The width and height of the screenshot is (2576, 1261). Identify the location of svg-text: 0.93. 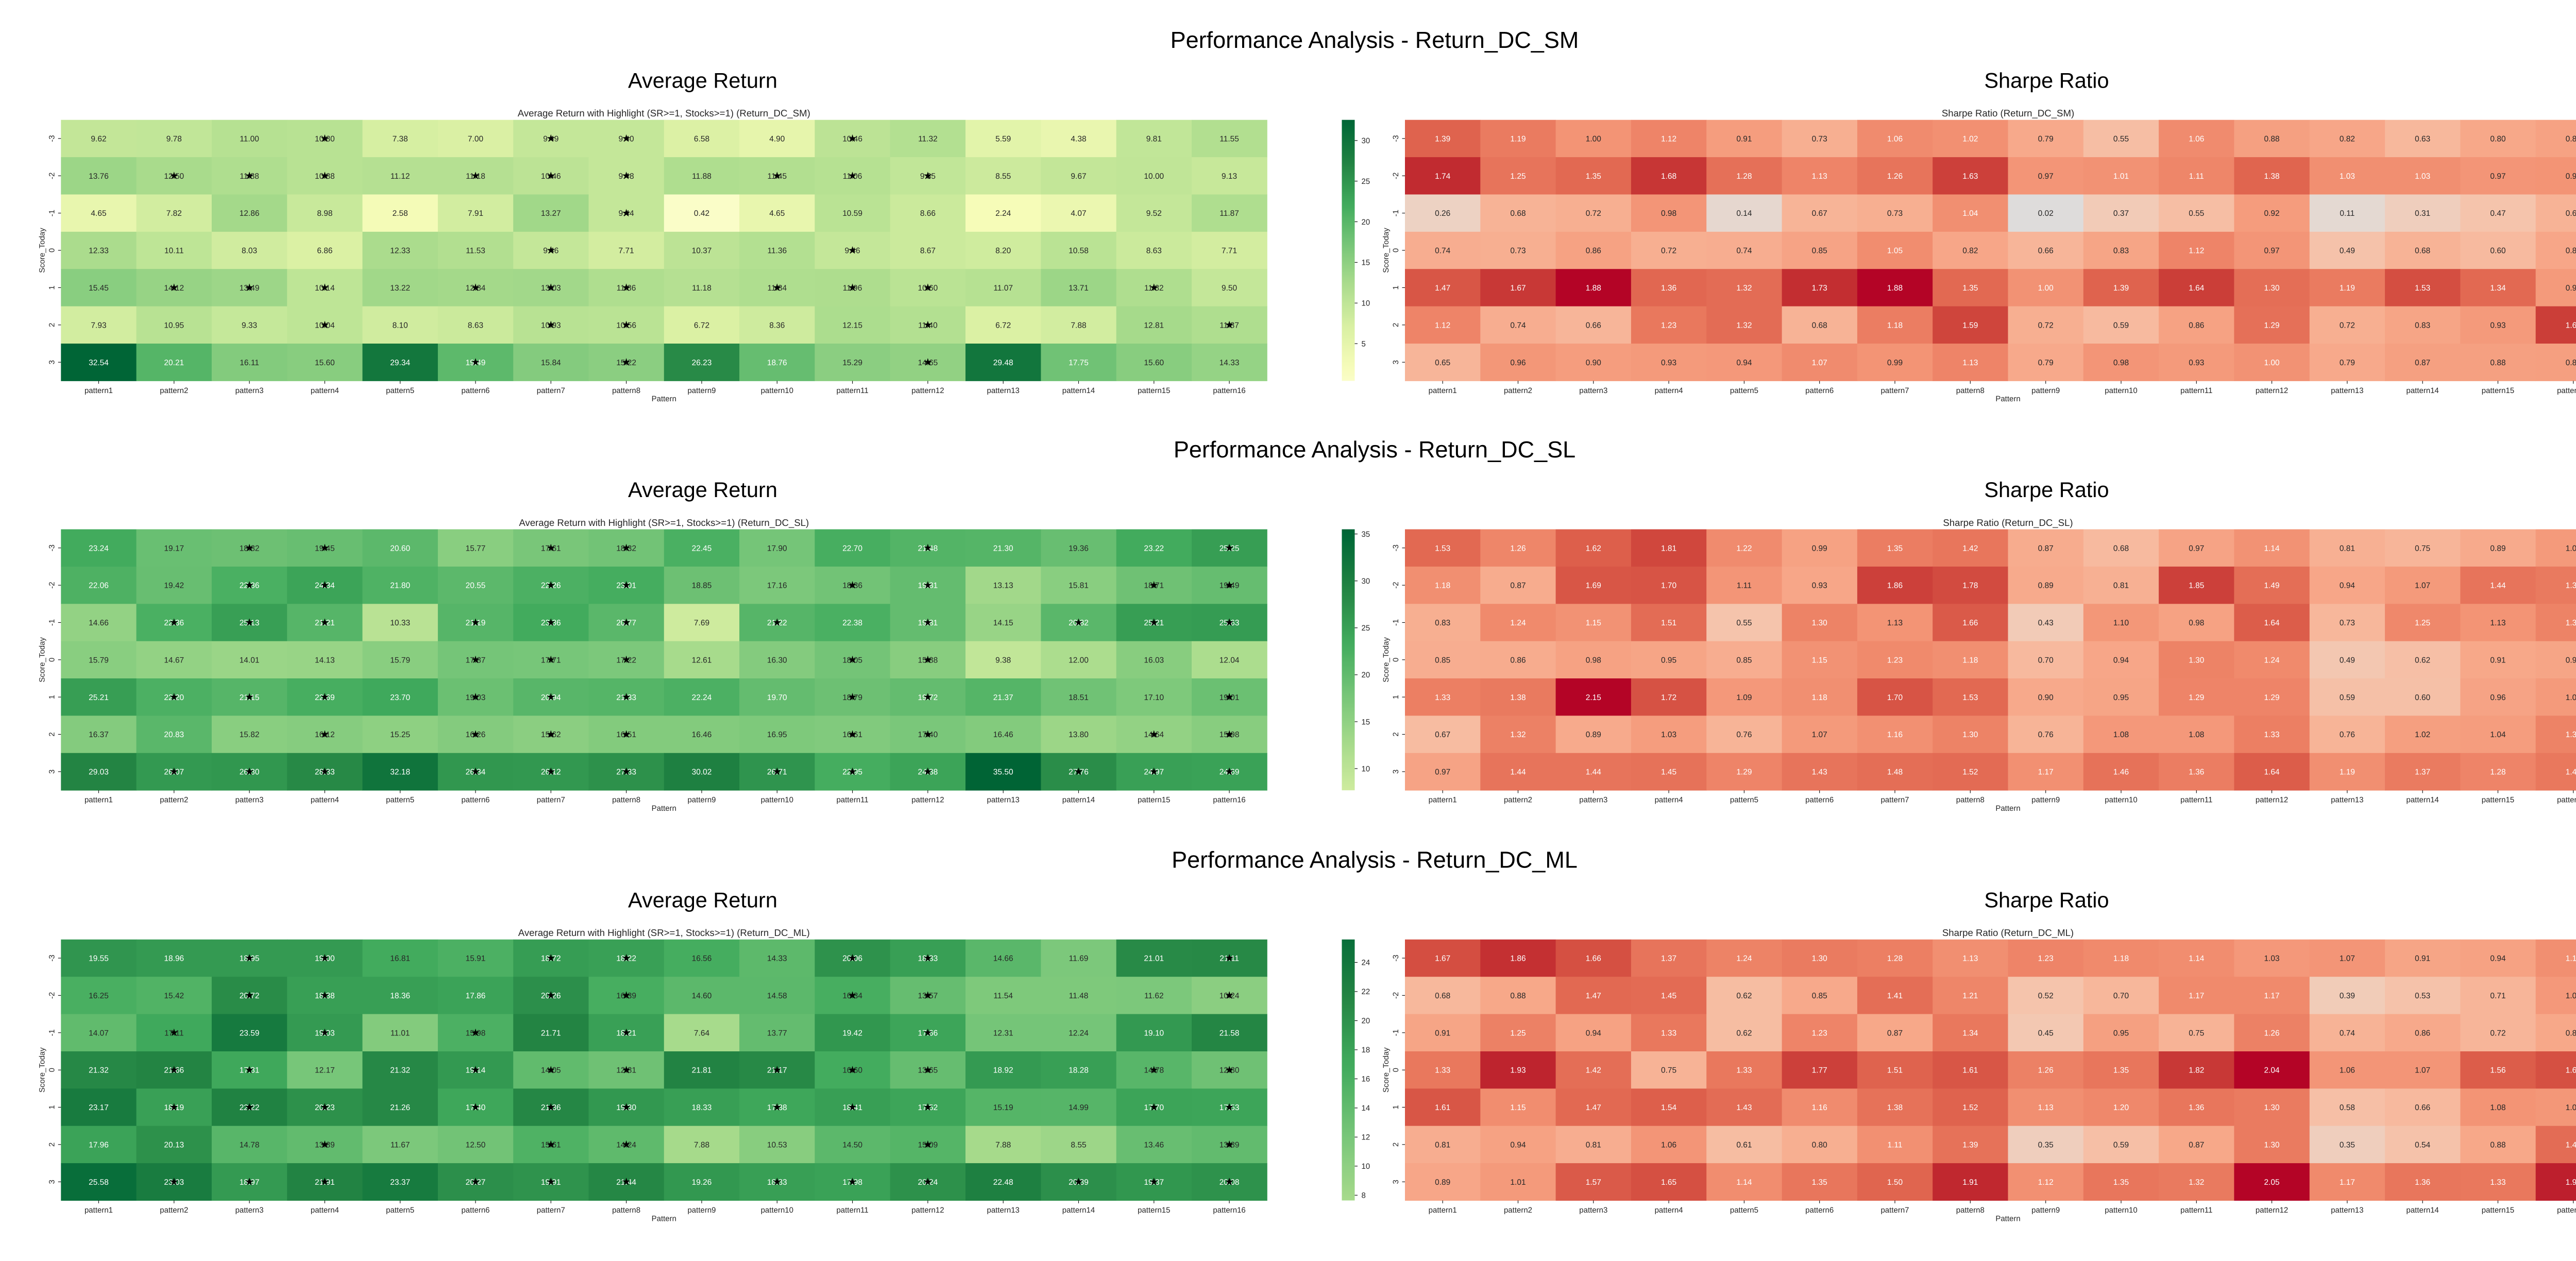
(2196, 363).